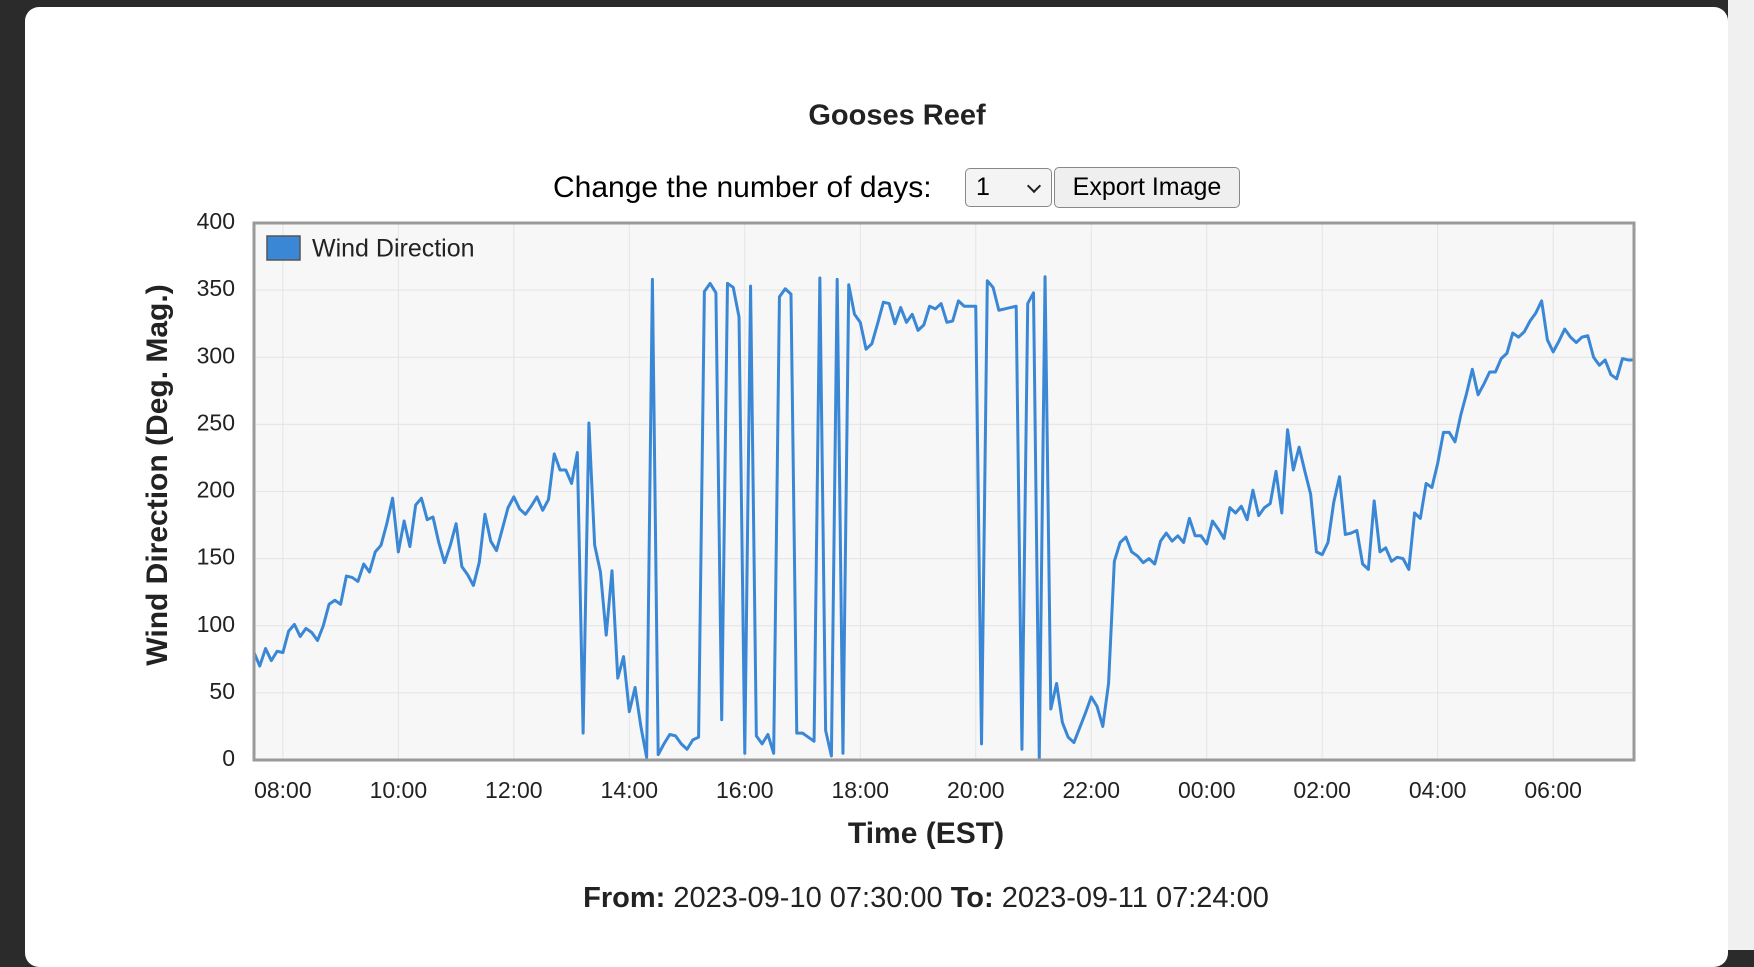  What do you see at coordinates (157, 474) in the screenshot?
I see `y-axis-label: Wind Direction (Deg. Mag.)` at bounding box center [157, 474].